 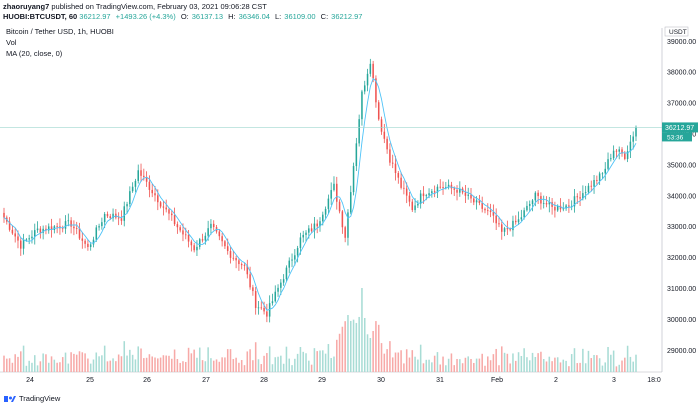 I want to click on footer-brand: TradingView, so click(x=32, y=398).